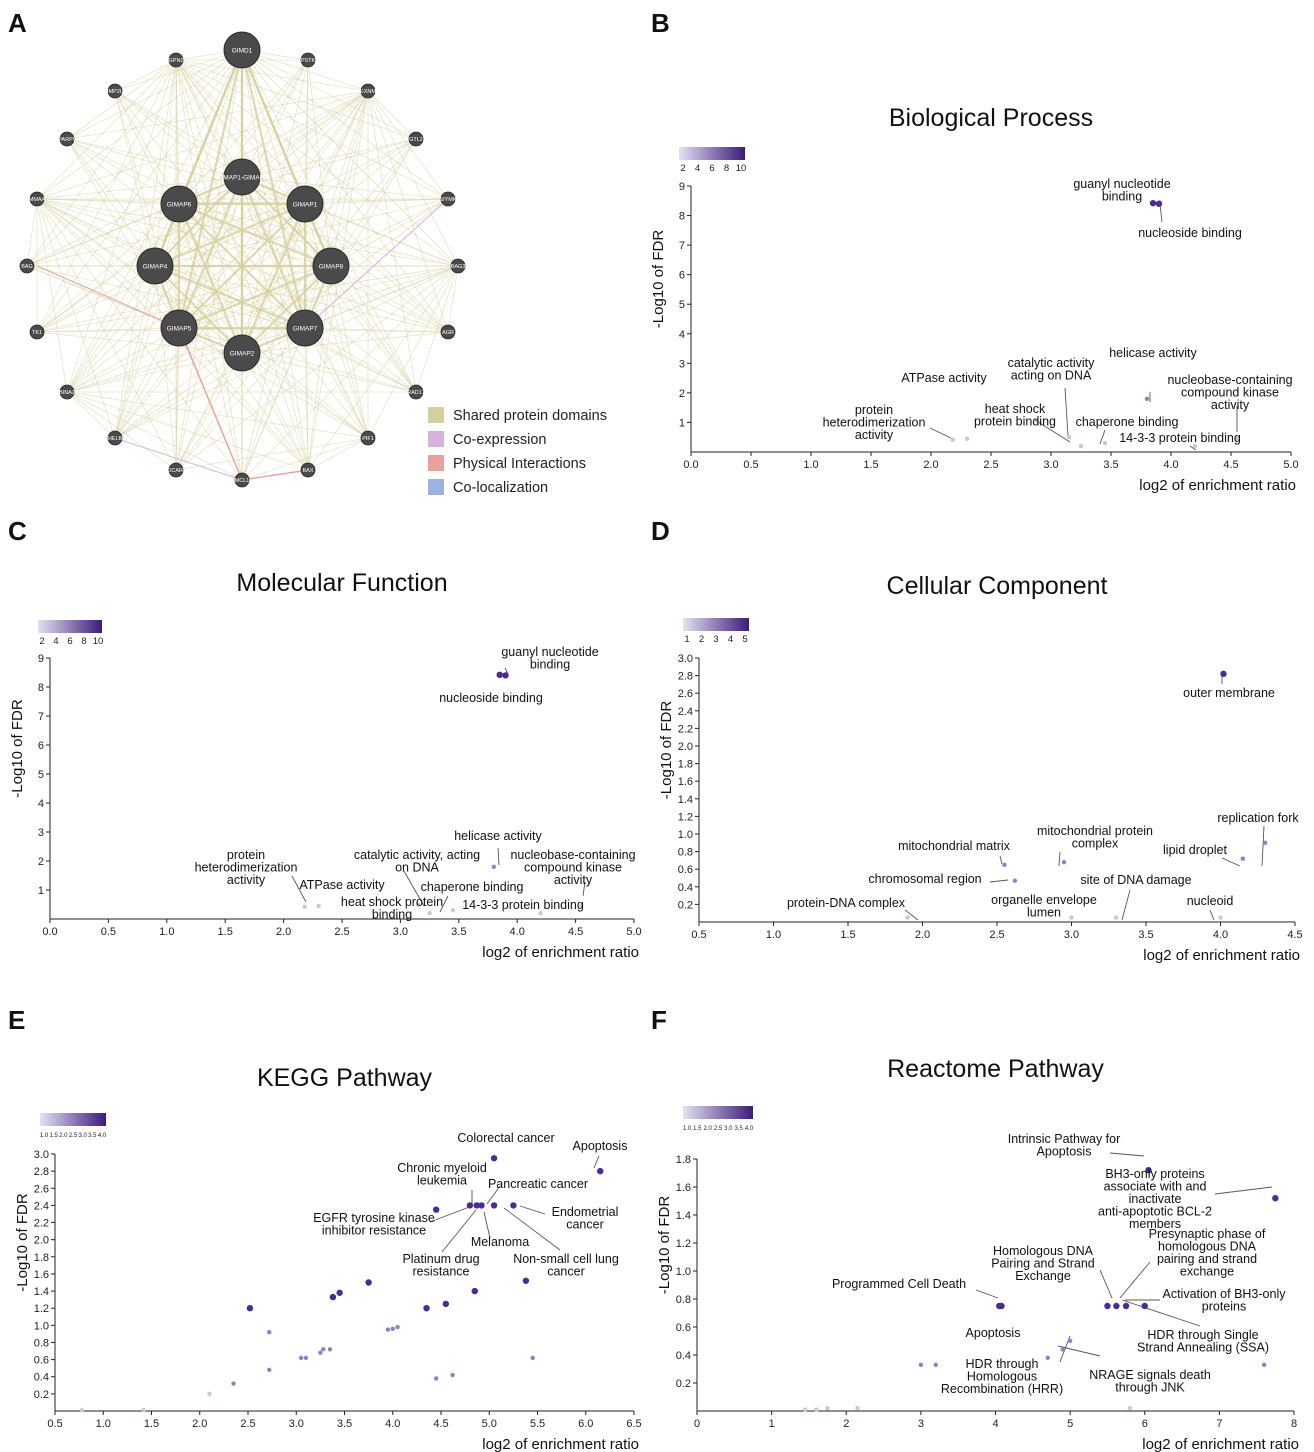  I want to click on data-annotation-line: EGFR tyrosine kinase, so click(374, 1218).